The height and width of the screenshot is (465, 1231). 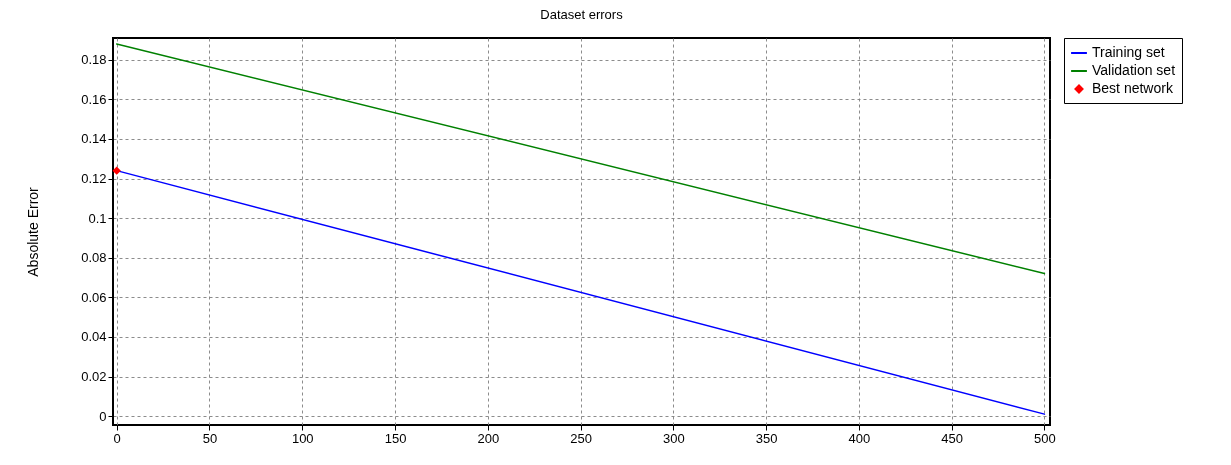 What do you see at coordinates (103, 416) in the screenshot?
I see `y-tick-label: 0` at bounding box center [103, 416].